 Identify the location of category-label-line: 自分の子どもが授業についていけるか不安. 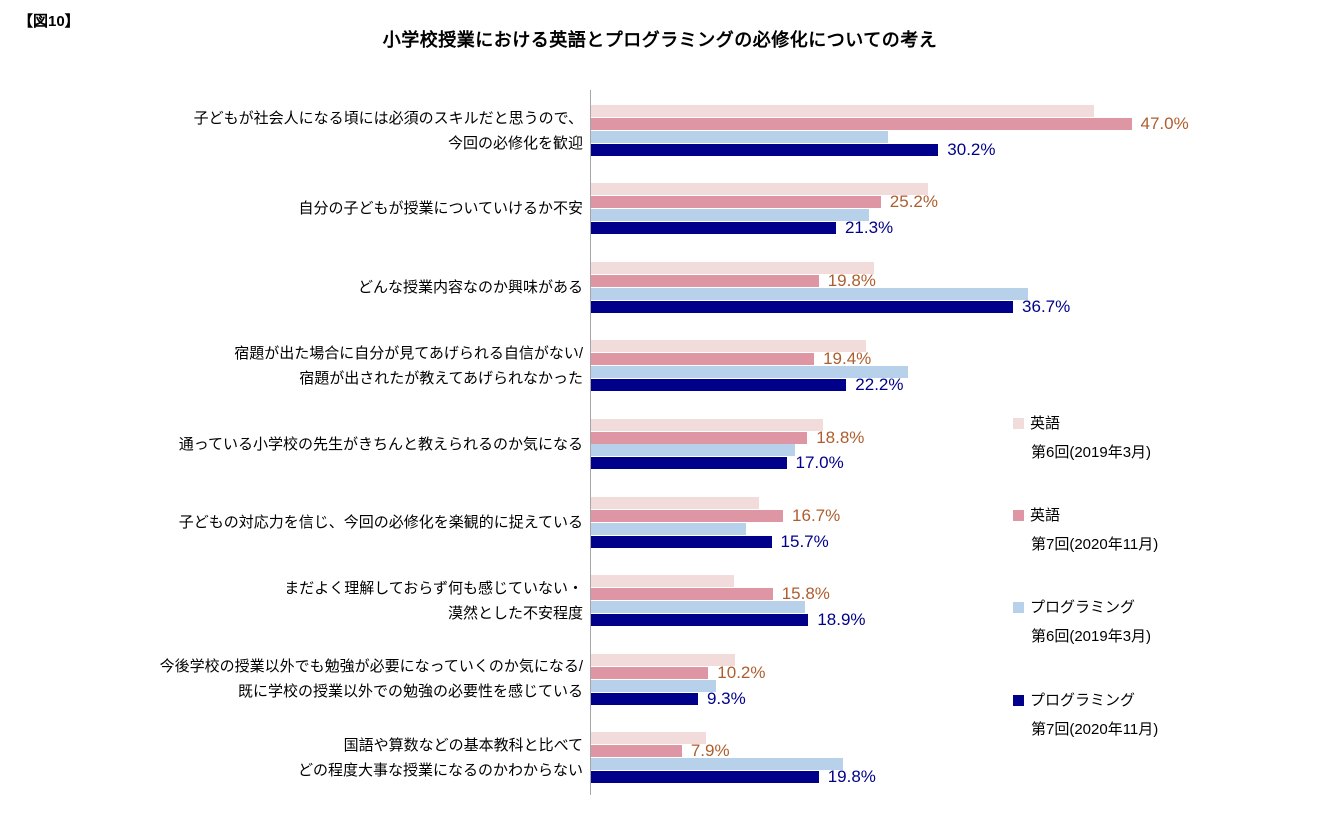
(440, 209).